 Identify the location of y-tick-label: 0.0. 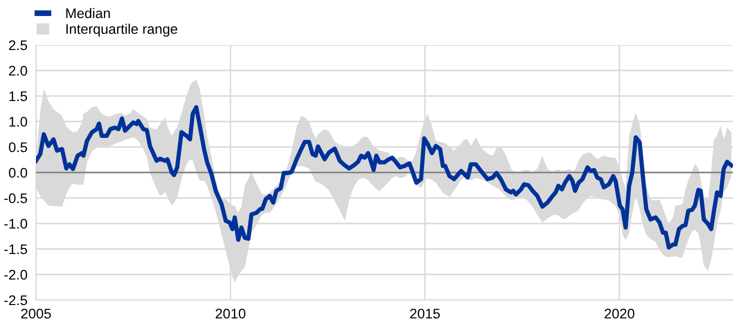
(18, 173).